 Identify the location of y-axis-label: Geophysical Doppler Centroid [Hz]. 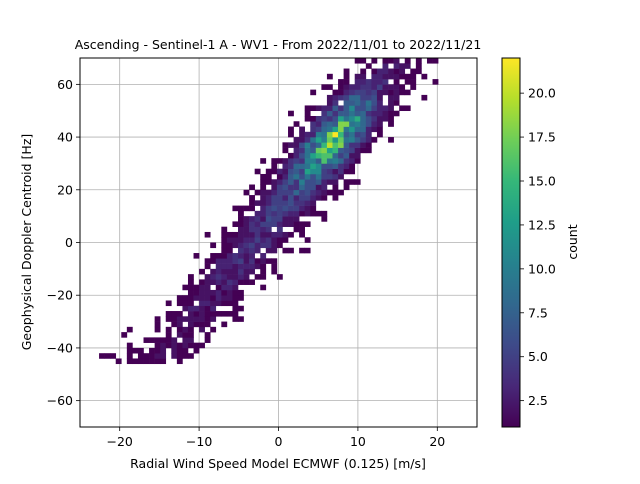
(26, 242).